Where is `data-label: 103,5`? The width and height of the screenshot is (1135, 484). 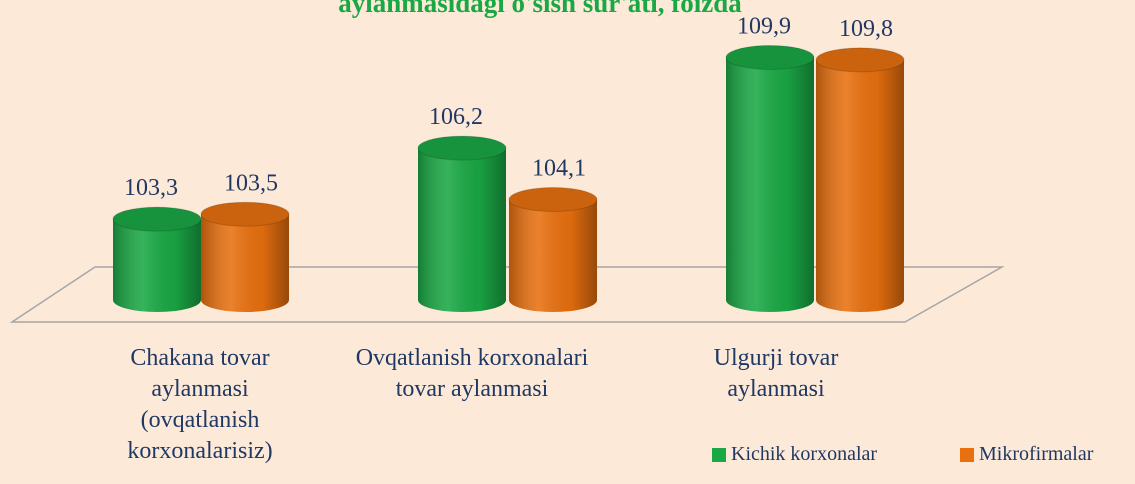 data-label: 103,5 is located at coordinates (251, 183).